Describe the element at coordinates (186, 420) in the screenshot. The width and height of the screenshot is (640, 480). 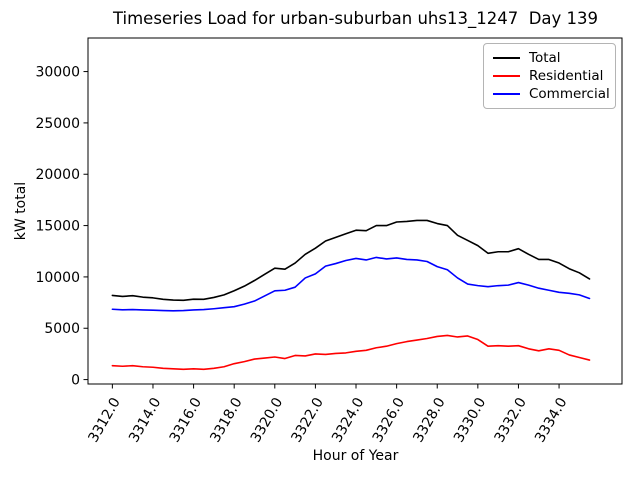
I see `x-tick-label: 3316.0` at that location.